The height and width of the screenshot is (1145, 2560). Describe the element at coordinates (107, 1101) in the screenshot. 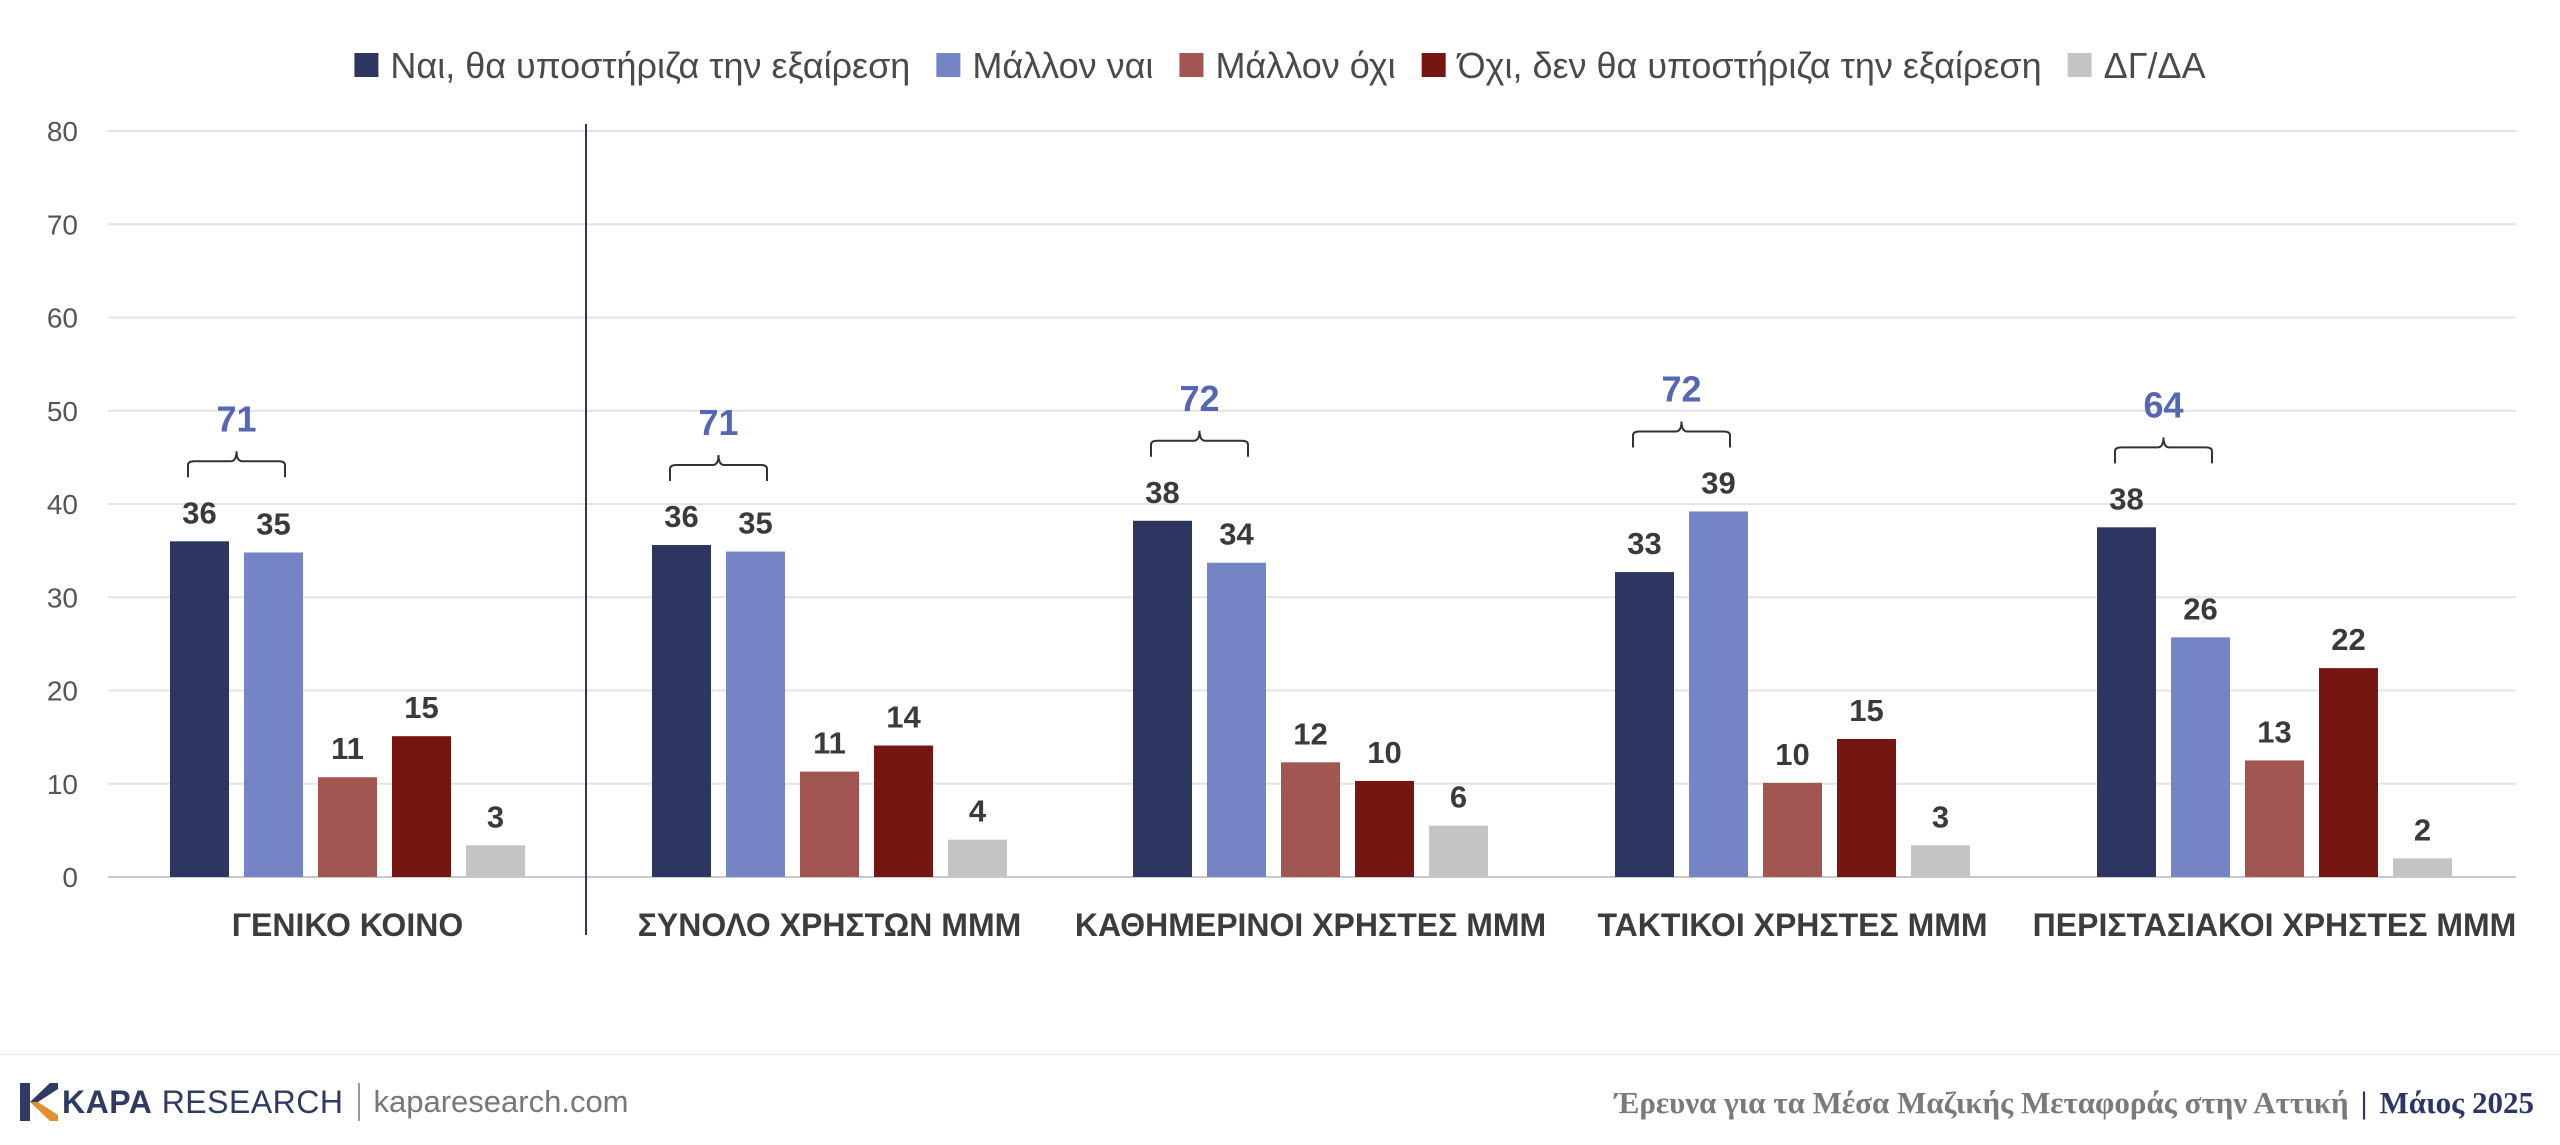

I see `brand-name-bold: KAPA` at that location.